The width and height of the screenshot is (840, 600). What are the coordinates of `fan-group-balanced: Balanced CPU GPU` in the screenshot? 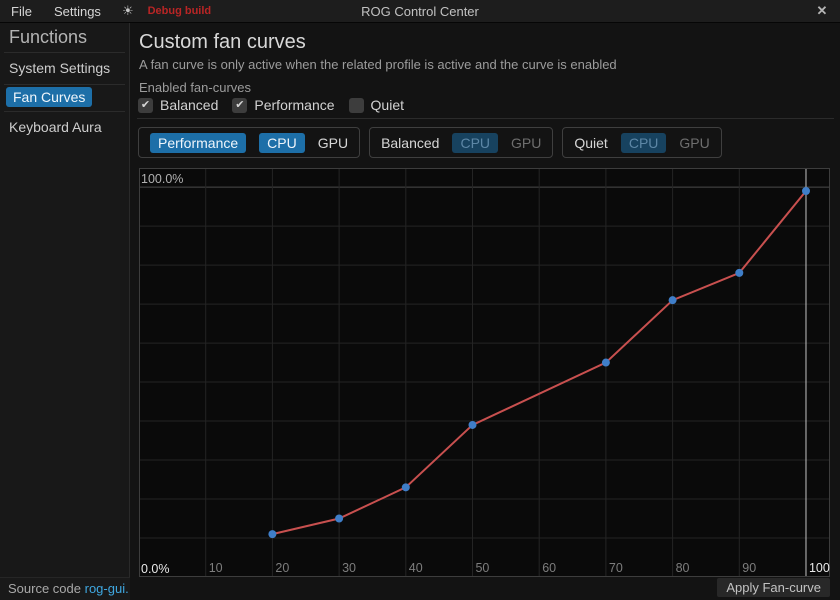 It's located at (461, 142).